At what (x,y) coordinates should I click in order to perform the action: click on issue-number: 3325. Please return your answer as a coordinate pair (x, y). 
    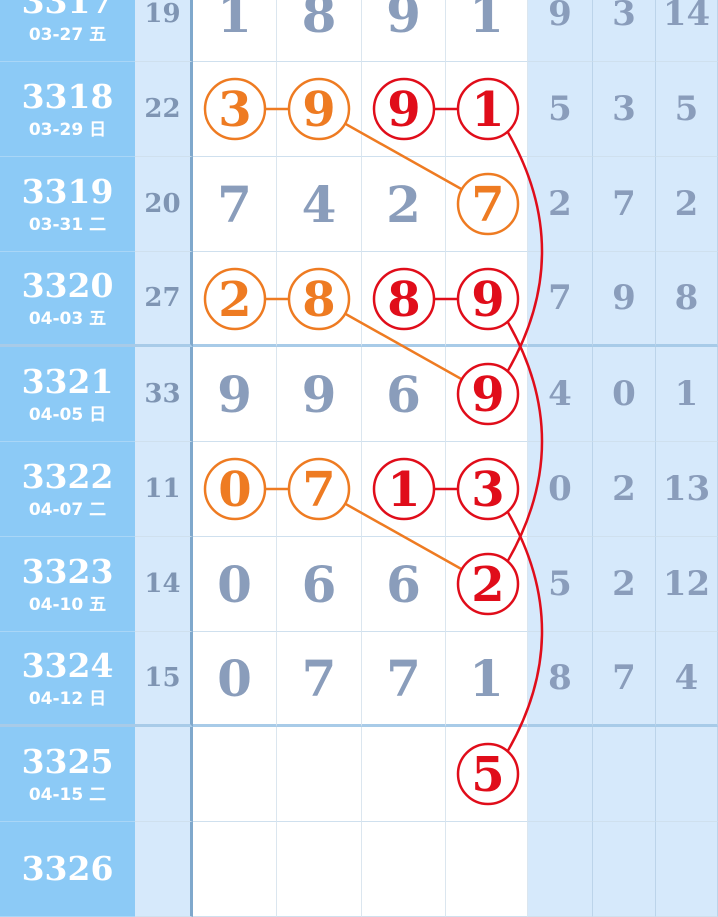
    Looking at the image, I should click on (67, 761).